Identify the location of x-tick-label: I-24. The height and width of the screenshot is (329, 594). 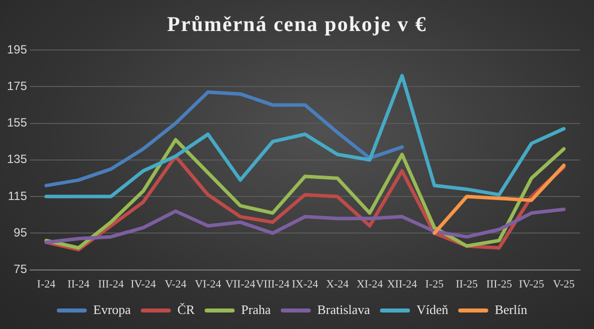
(46, 284).